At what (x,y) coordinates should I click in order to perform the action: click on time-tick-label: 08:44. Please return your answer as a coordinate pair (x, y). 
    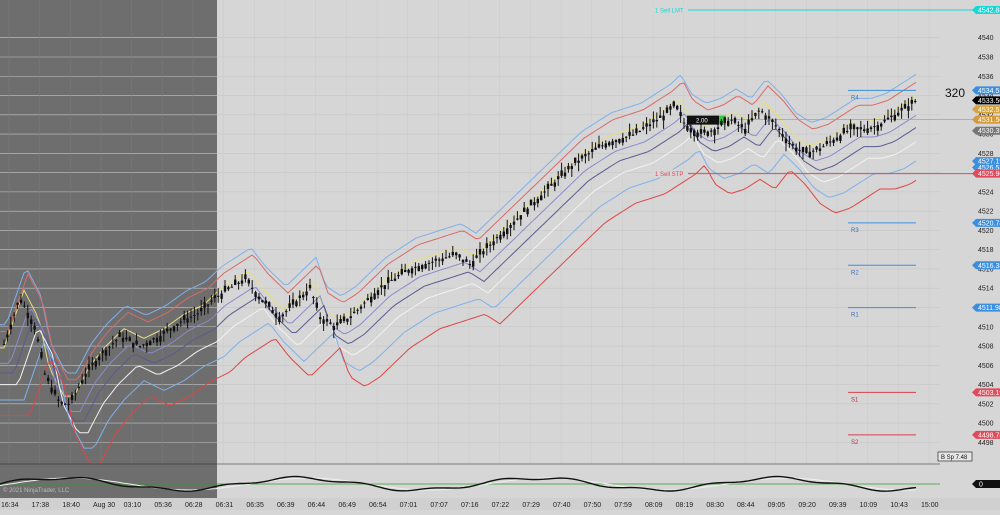
    Looking at the image, I should click on (746, 505).